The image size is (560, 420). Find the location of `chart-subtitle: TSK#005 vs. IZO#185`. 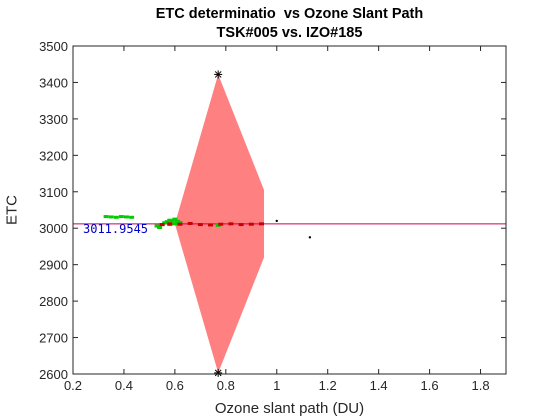

chart-subtitle: TSK#005 vs. IZO#185 is located at coordinates (289, 33).